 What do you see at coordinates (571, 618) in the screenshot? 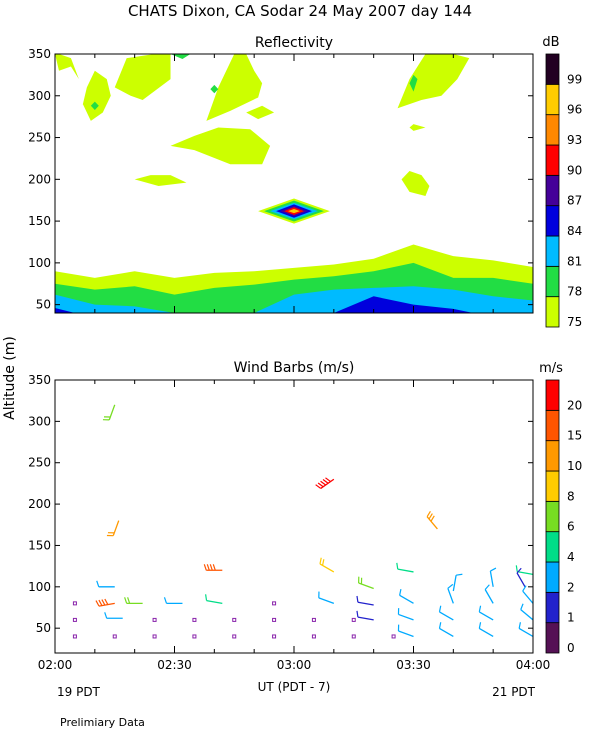
I see `colorbar-label-1: 1` at bounding box center [571, 618].